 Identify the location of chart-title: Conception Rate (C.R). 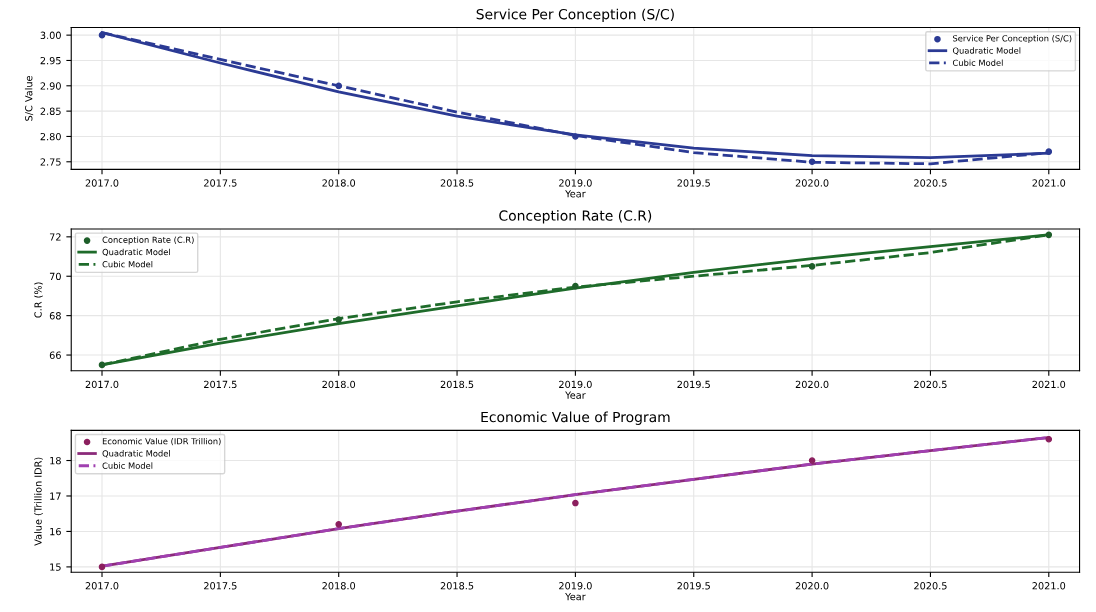
(575, 217).